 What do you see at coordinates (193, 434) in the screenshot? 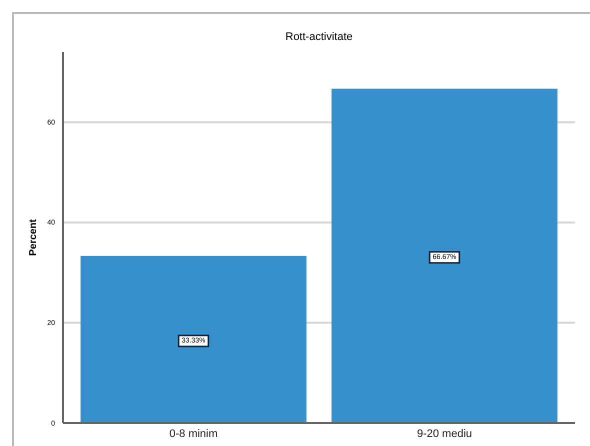
I see `x-tick-label: 0-8 minim` at bounding box center [193, 434].